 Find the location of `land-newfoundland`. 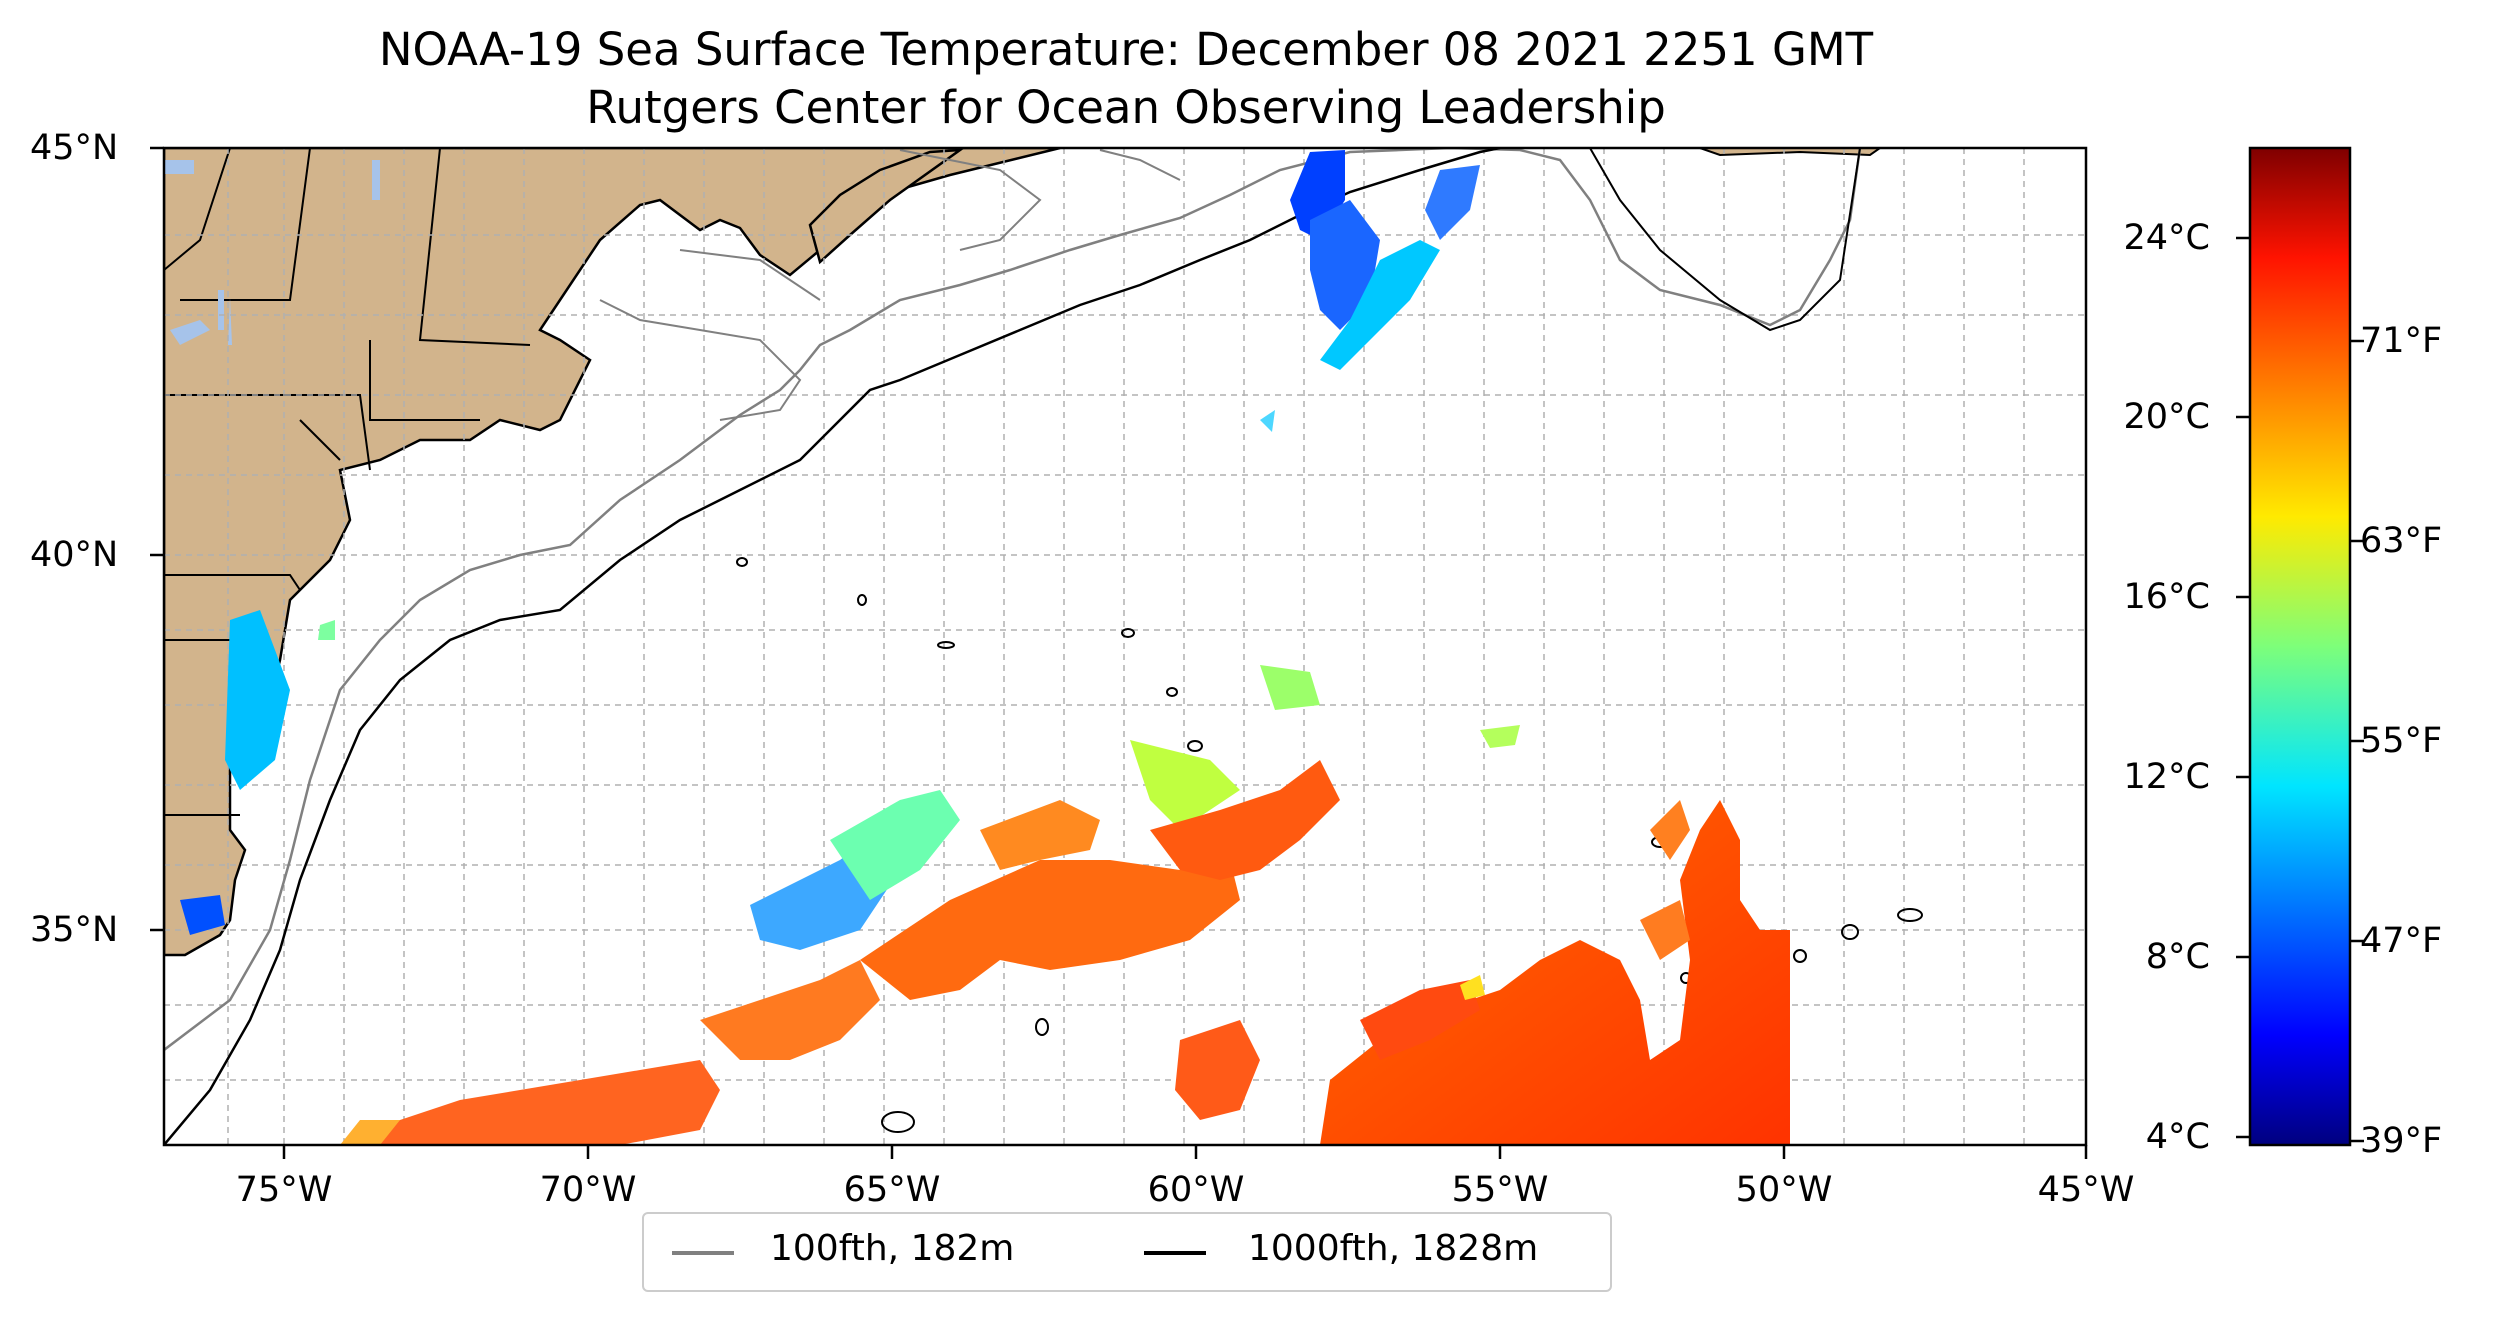

land-newfoundland is located at coordinates (1790, 152).